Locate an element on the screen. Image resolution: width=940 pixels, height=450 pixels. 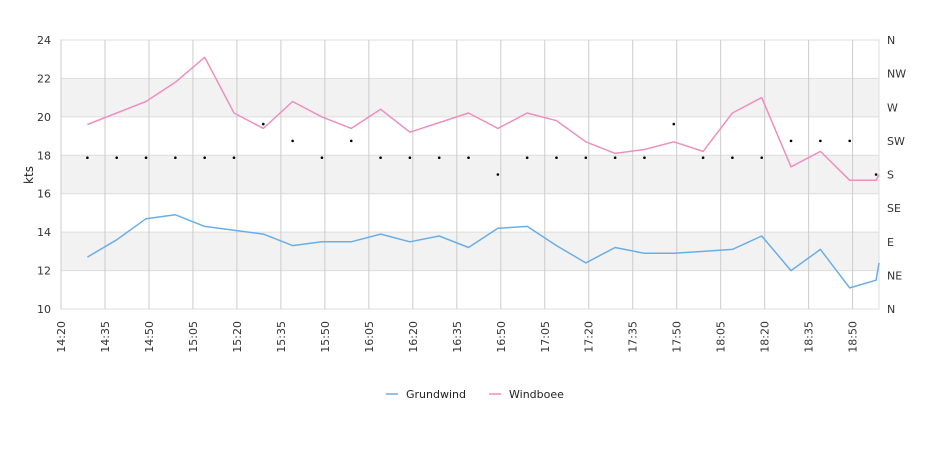
x-tick-label: 14:20 is located at coordinates (61, 337).